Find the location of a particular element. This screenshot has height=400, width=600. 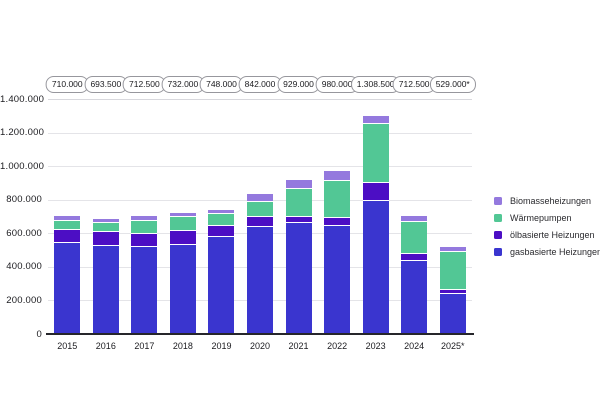

stacked-bar-2019 is located at coordinates (221, 271).